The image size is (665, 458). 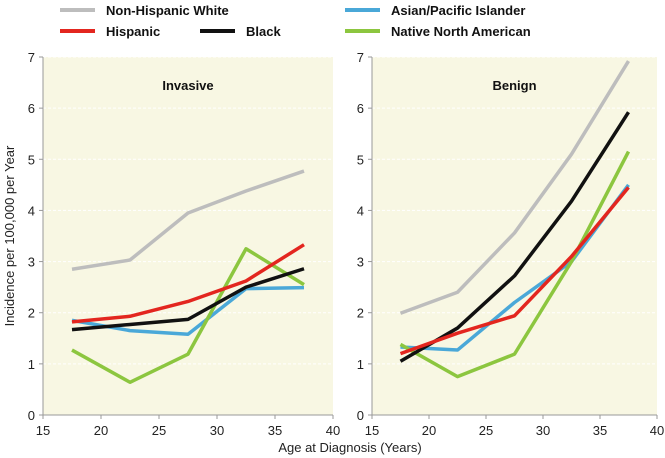 I want to click on series-line-black, so click(x=188, y=299).